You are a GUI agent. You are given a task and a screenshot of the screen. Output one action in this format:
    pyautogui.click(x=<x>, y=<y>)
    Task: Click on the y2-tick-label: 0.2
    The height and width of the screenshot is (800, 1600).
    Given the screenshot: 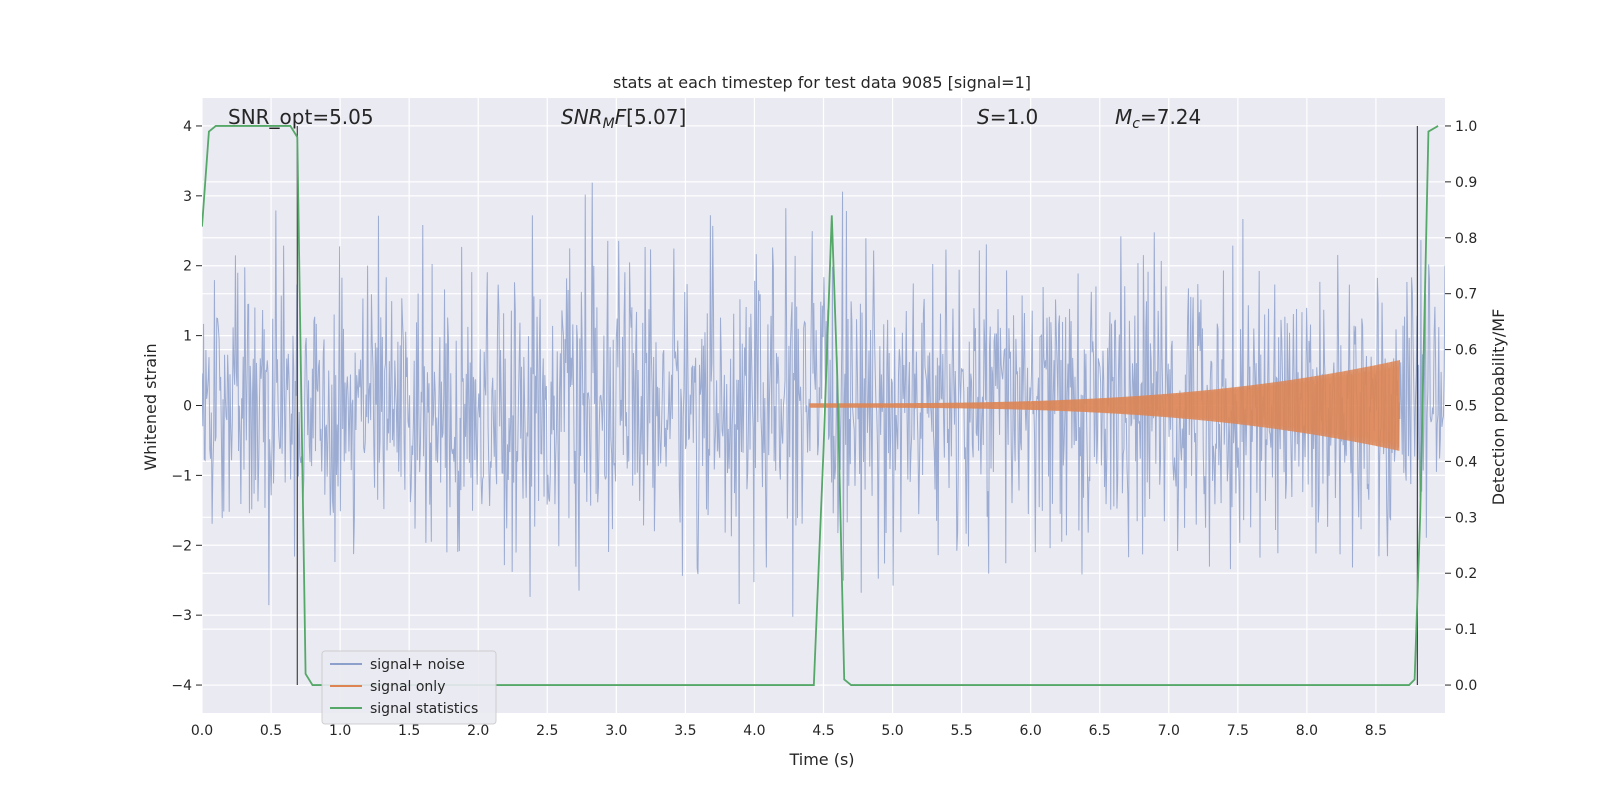 What is the action you would take?
    pyautogui.click(x=1466, y=574)
    